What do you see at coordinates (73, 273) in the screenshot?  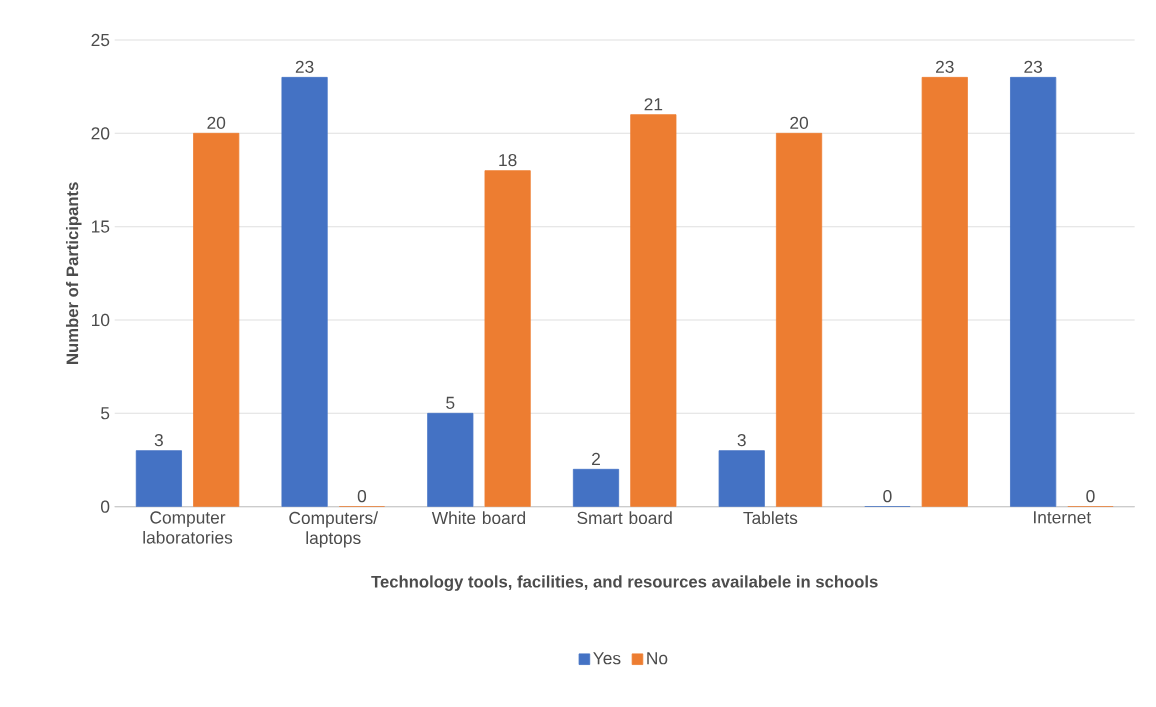 I see `y-axis-title: Number of Participants` at bounding box center [73, 273].